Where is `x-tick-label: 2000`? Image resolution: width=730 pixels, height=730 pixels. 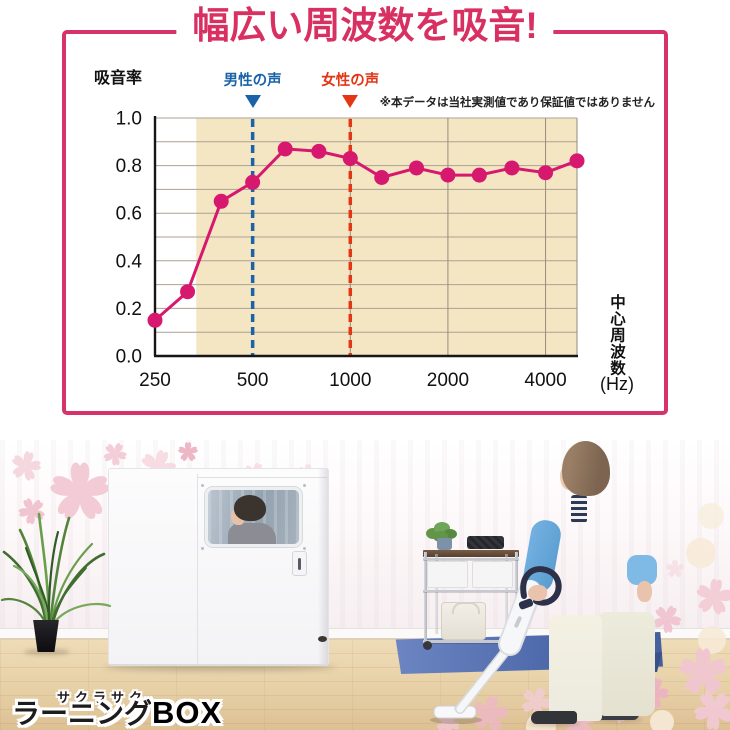
x-tick-label: 2000 is located at coordinates (448, 380).